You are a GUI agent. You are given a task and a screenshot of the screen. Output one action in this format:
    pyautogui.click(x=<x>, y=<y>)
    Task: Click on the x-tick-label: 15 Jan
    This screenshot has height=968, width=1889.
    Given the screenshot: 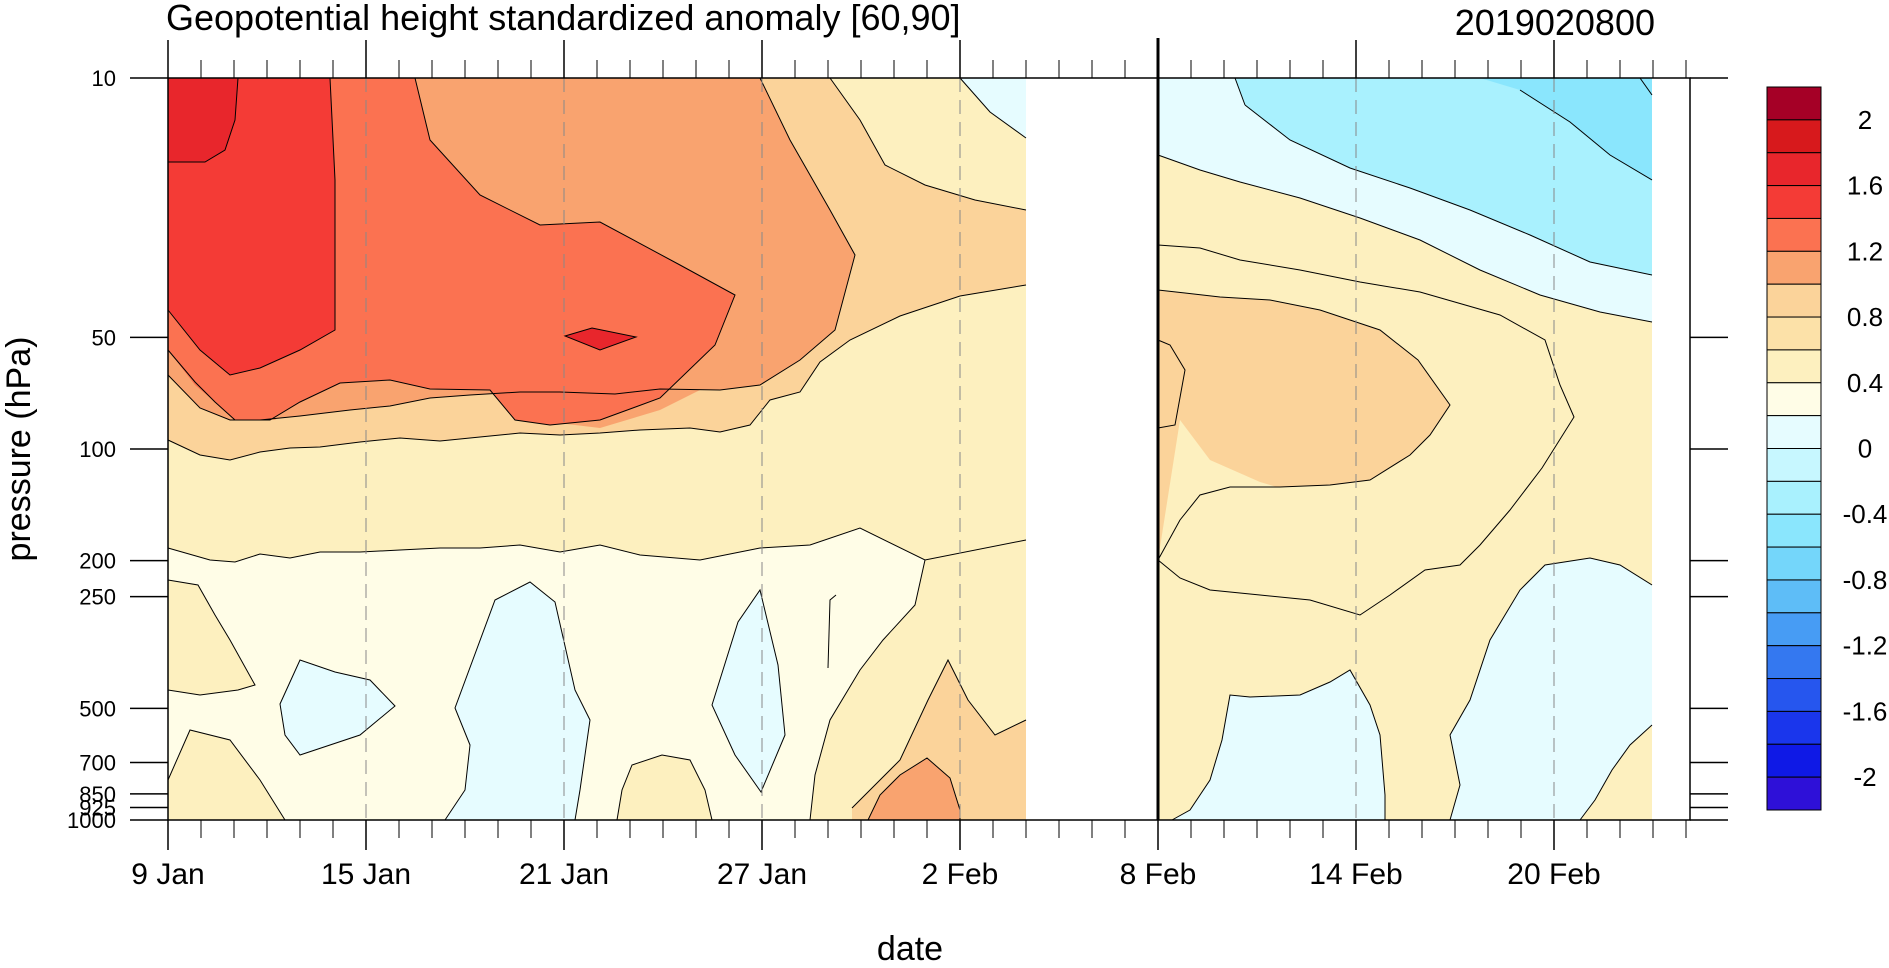 What is the action you would take?
    pyautogui.click(x=366, y=874)
    